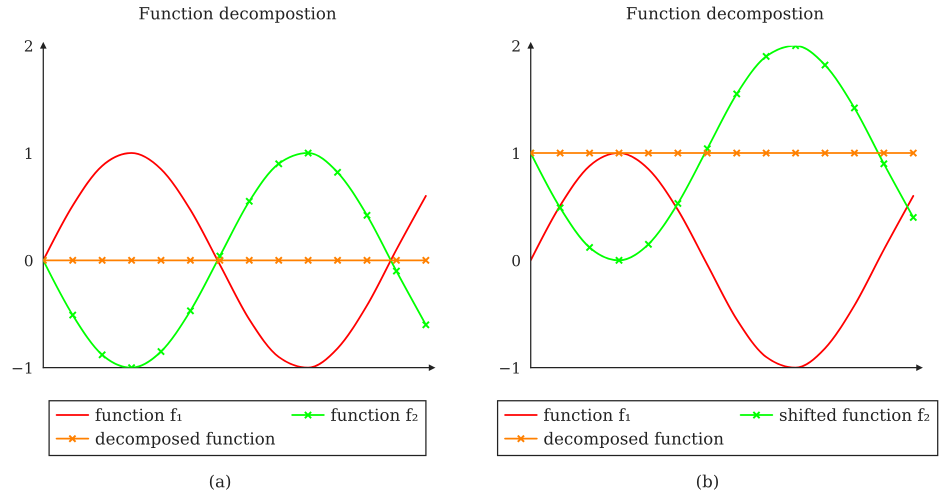 This screenshot has width=941, height=494. What do you see at coordinates (374, 415) in the screenshot?
I see `legend-label: function f₂` at bounding box center [374, 415].